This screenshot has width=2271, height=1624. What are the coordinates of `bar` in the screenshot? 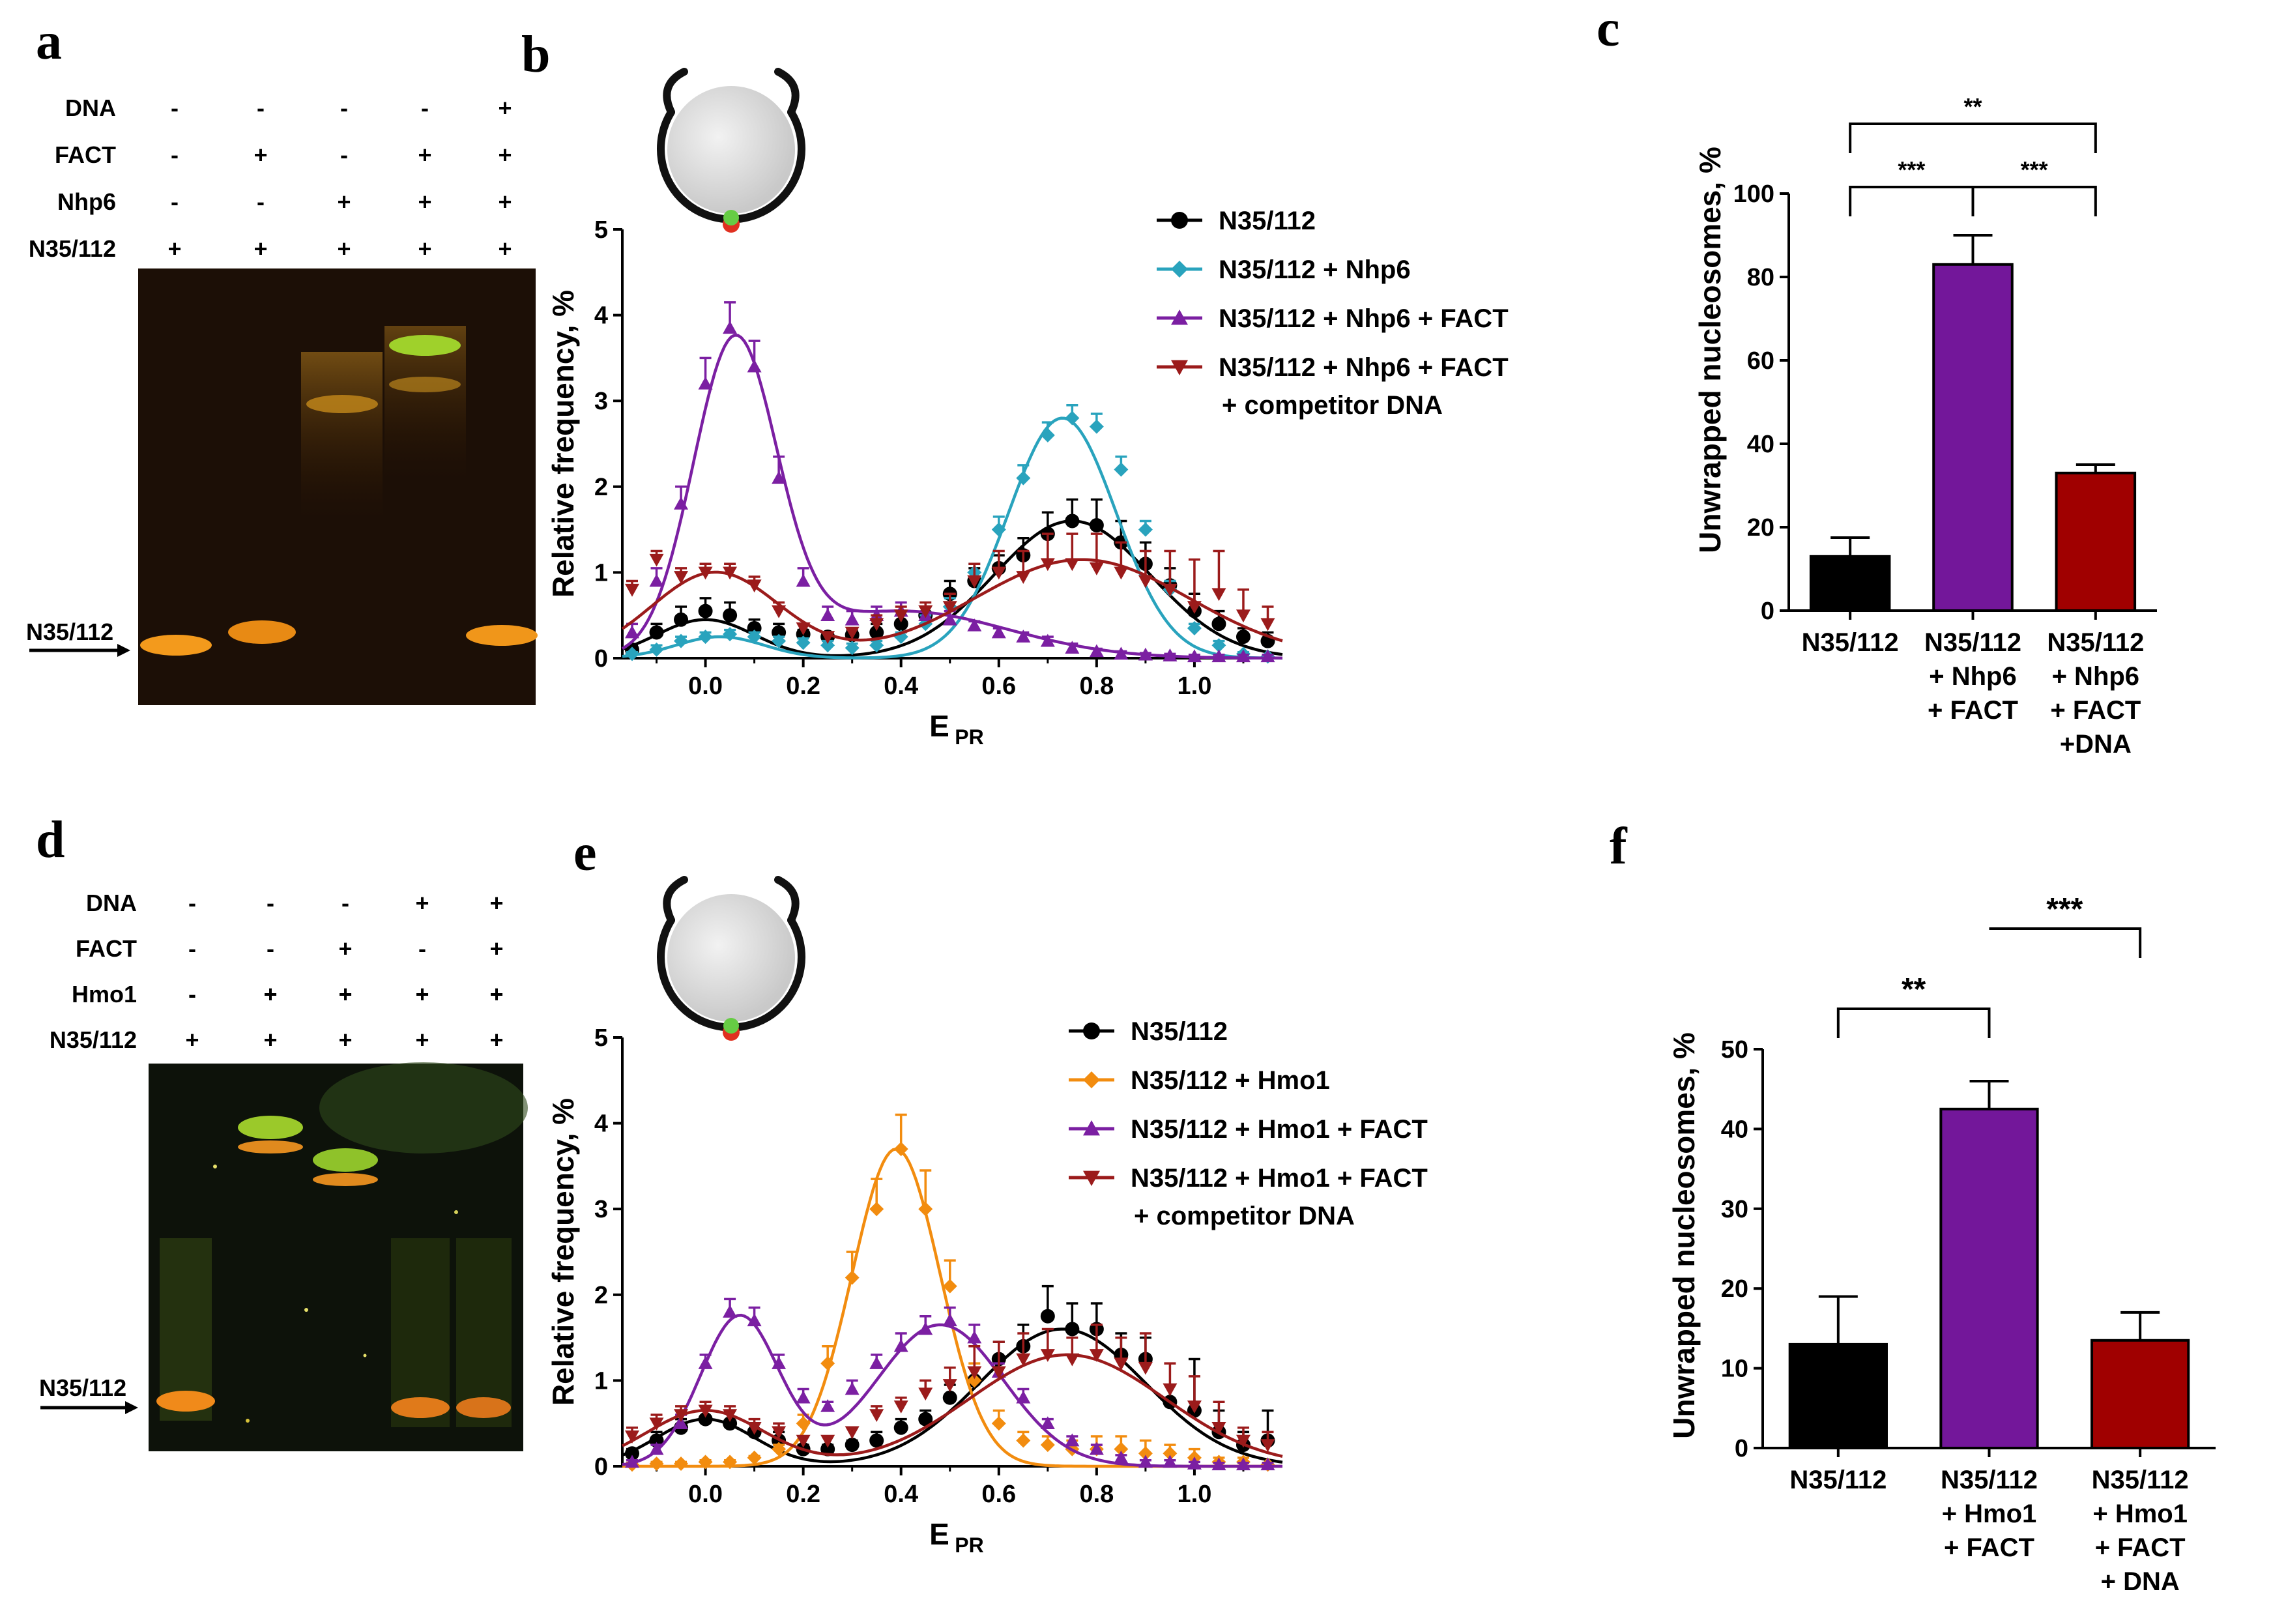 It's located at (2140, 1394).